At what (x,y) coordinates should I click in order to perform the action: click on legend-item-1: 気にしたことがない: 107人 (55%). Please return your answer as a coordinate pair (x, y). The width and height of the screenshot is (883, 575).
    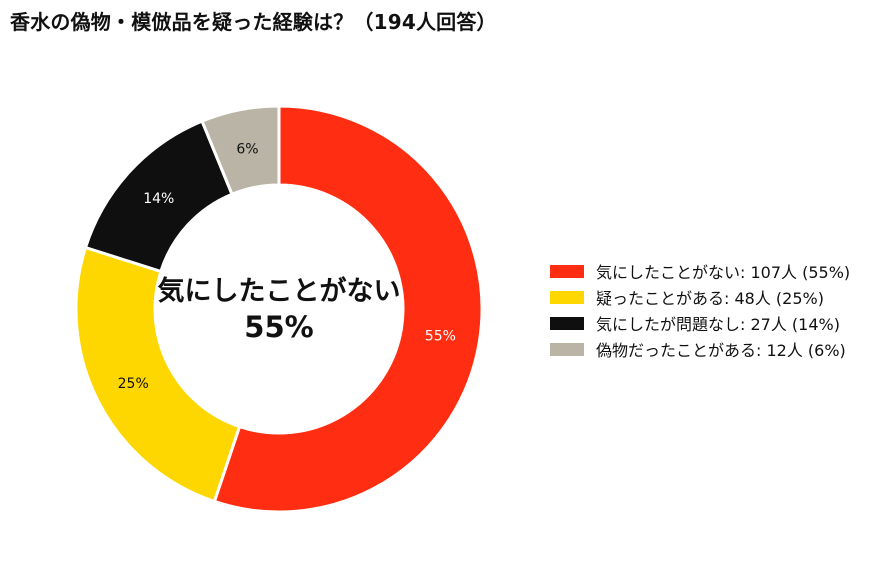
    Looking at the image, I should click on (700, 271).